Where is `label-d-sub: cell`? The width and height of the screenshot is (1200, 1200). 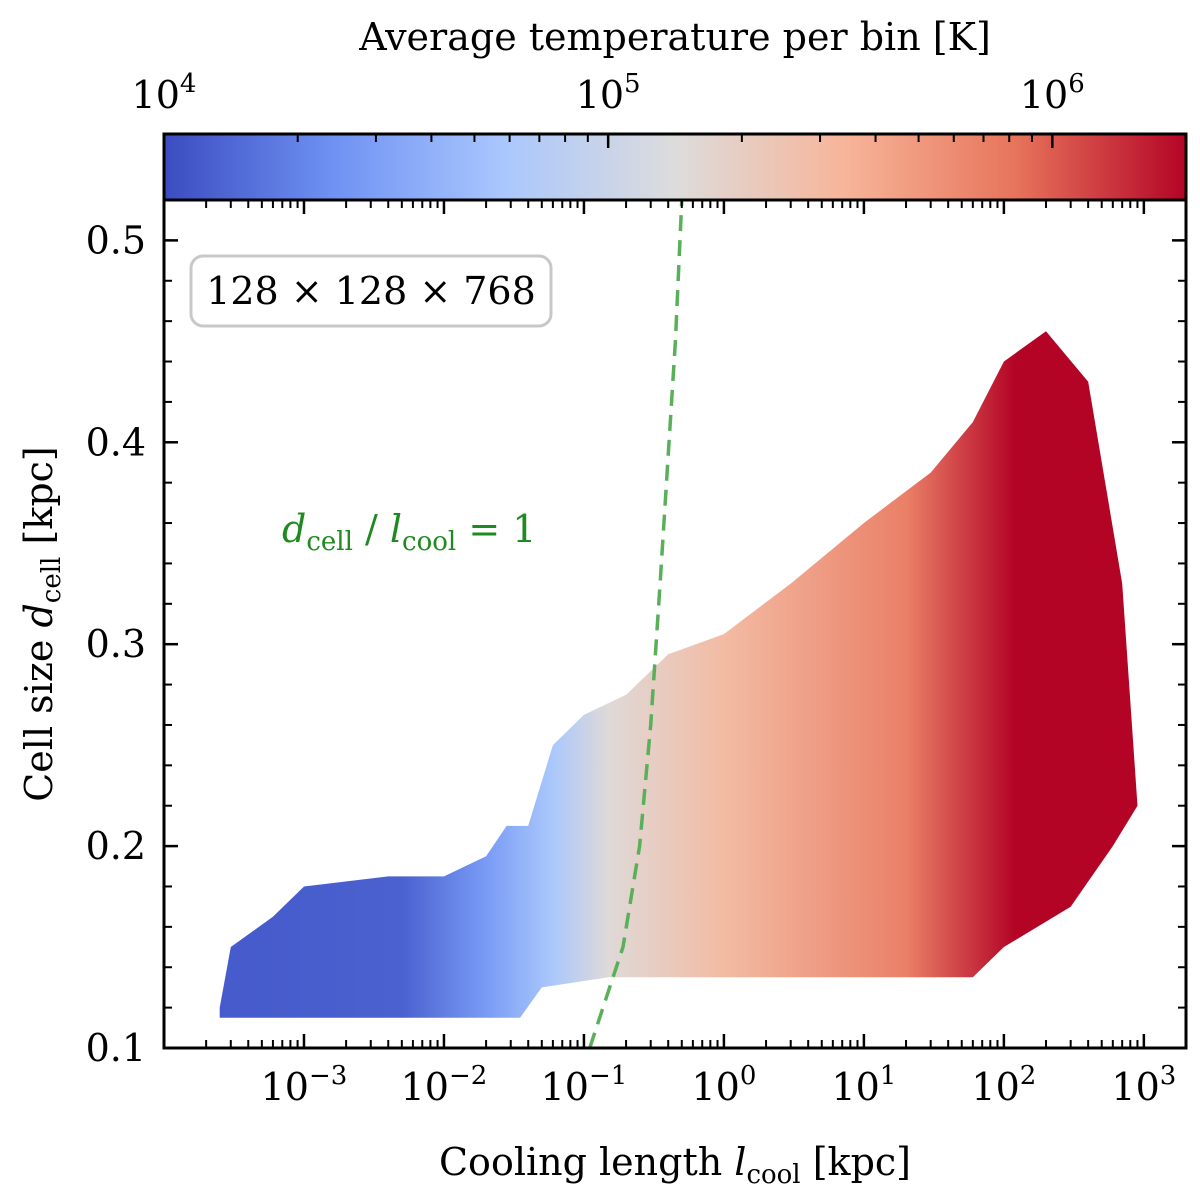
label-d-sub: cell is located at coordinates (329, 542).